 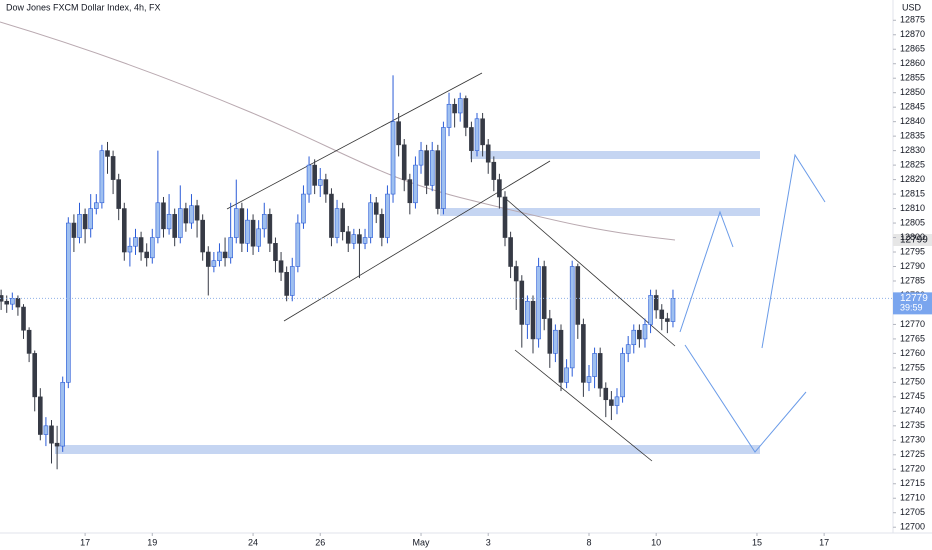 What do you see at coordinates (912, 382) in the screenshot?
I see `y-tick-label: 12750` at bounding box center [912, 382].